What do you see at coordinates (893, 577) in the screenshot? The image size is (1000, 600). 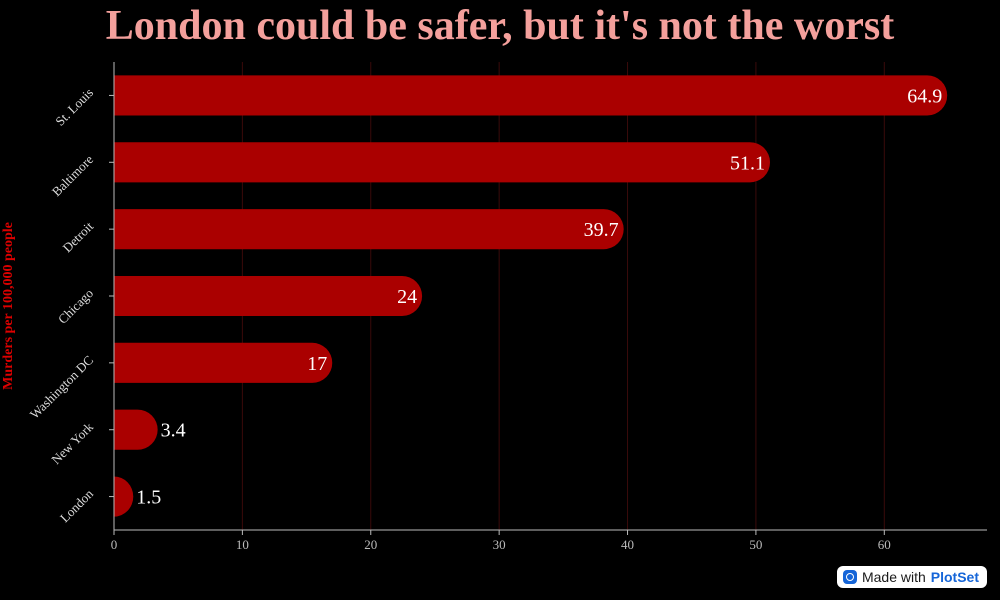 I see `watermark-prefix: Made with` at bounding box center [893, 577].